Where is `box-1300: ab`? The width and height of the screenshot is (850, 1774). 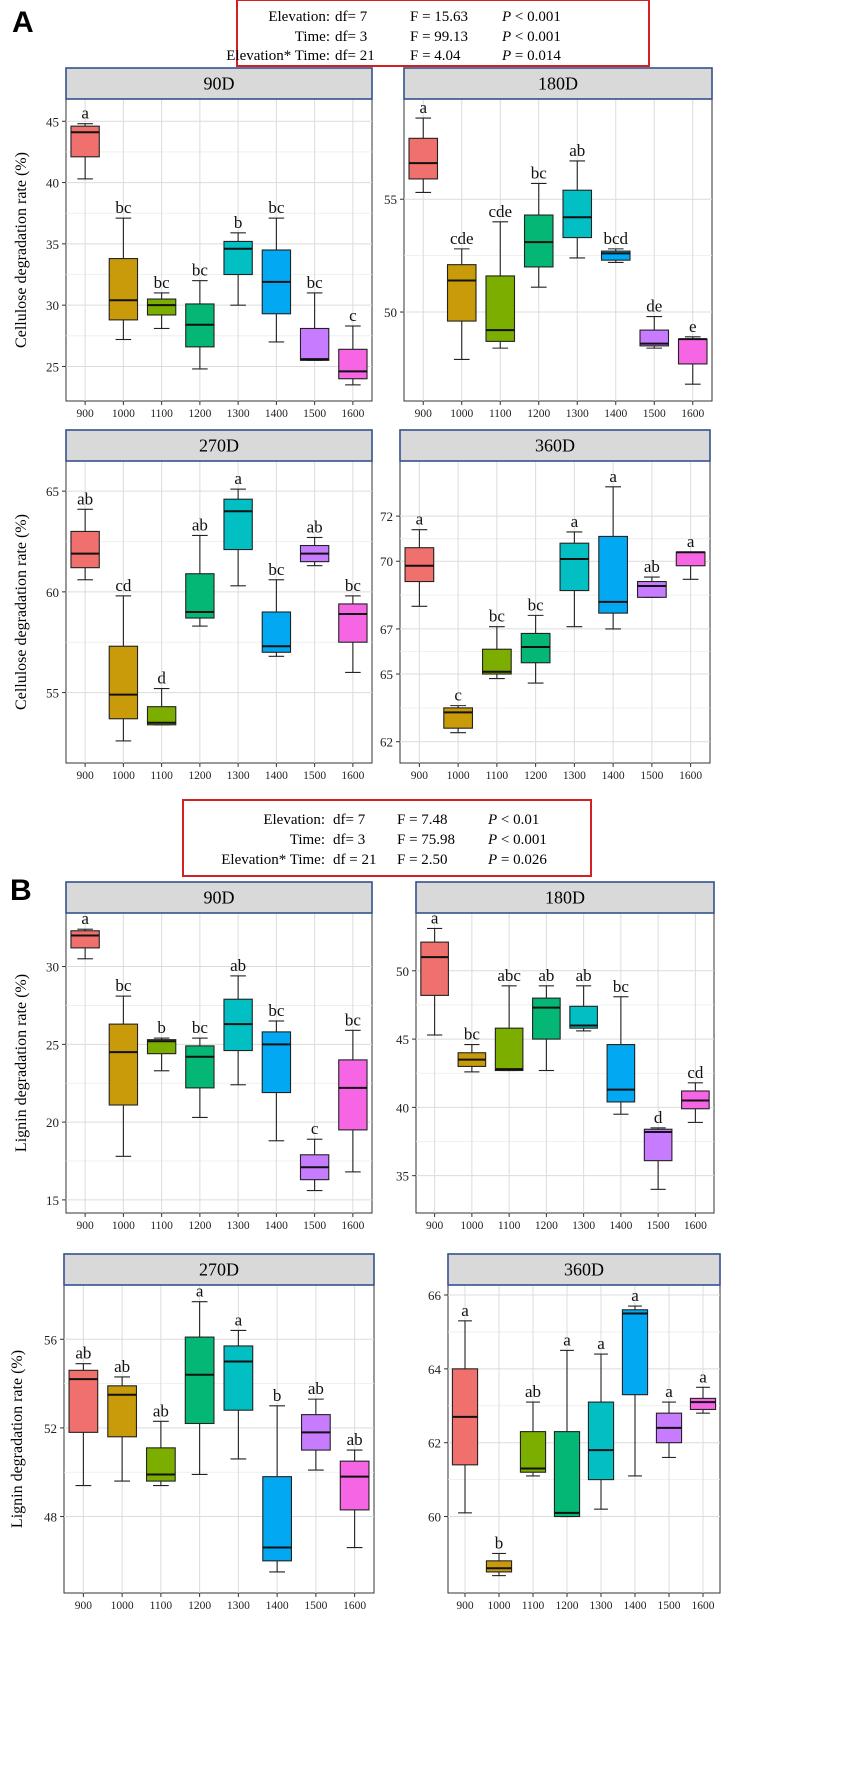 box-1300: ab is located at coordinates (238, 1021).